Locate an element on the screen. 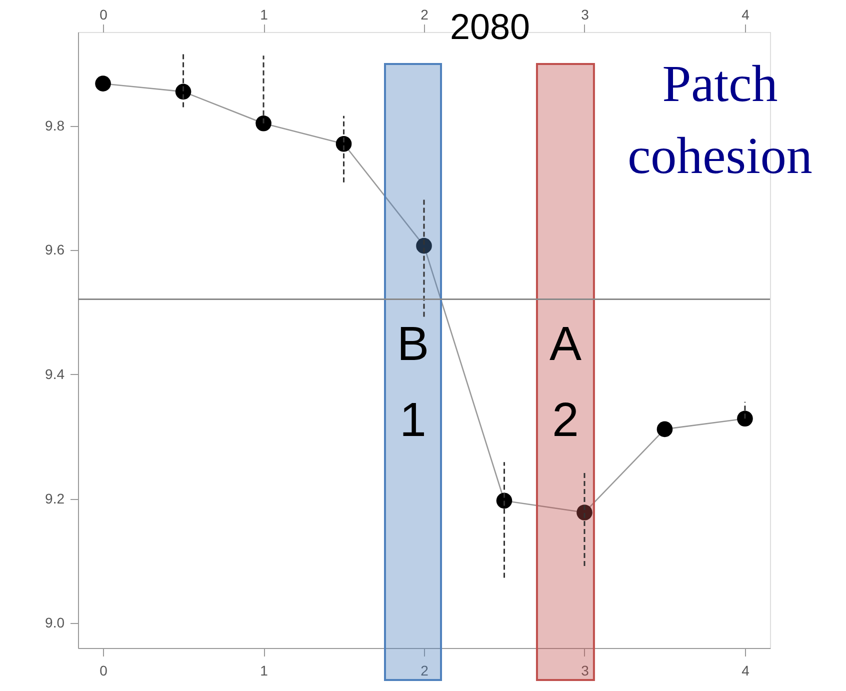  x2-tick-label: 4 is located at coordinates (746, 670).